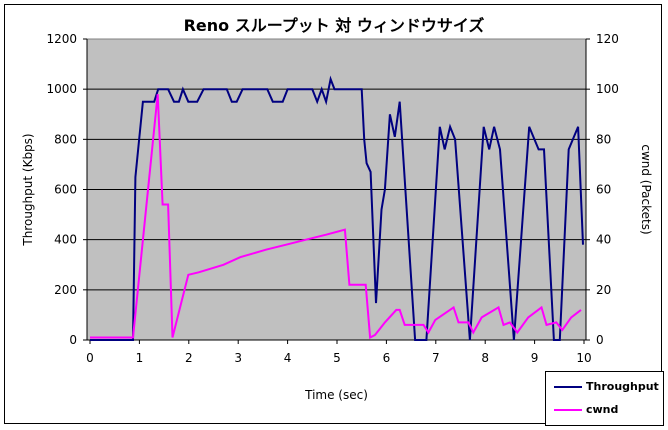 This screenshot has width=668, height=430. Describe the element at coordinates (568, 386) in the screenshot. I see `legend-swatch-throughput` at that location.